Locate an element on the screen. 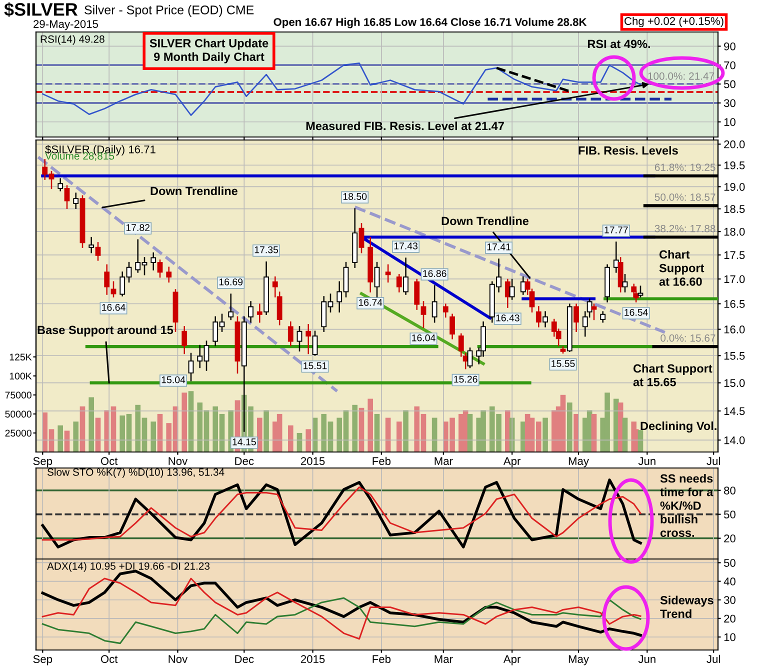  annotation: 16.69 is located at coordinates (231, 282).